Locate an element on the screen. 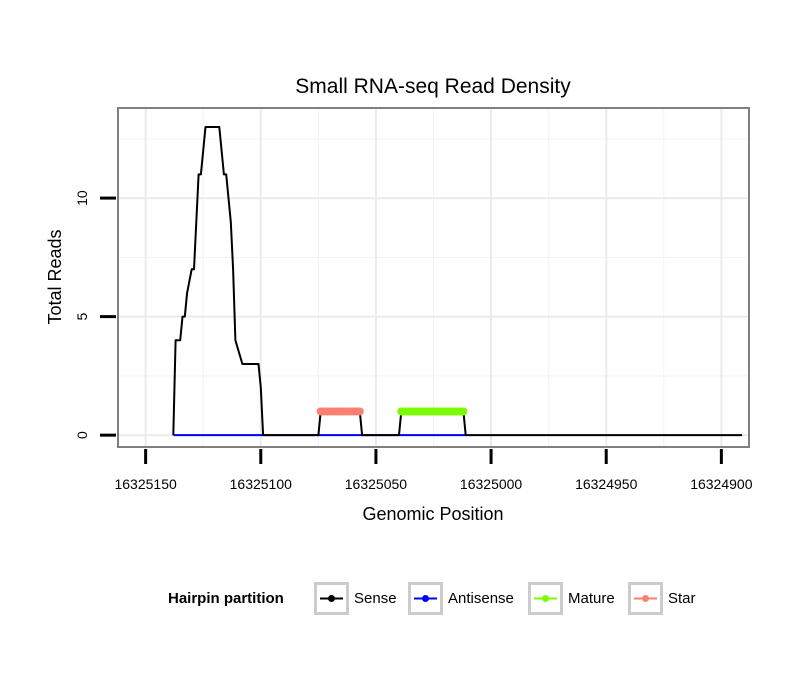 This screenshot has width=810, height=695. legend-marker-mature is located at coordinates (545, 598).